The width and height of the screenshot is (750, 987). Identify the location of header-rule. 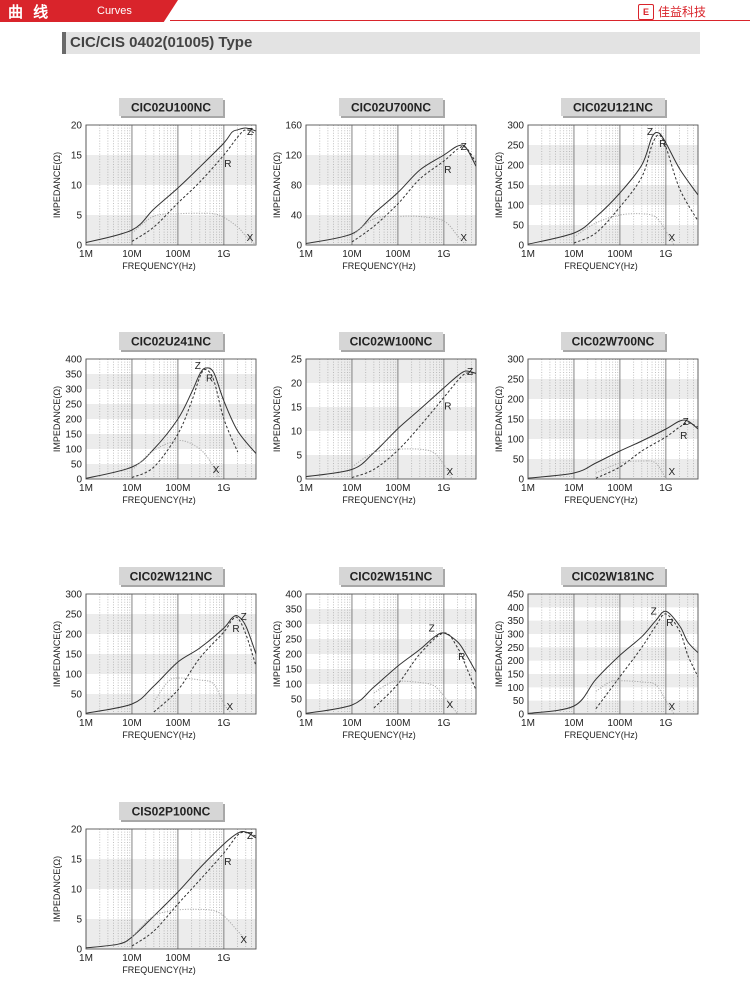
(460, 20).